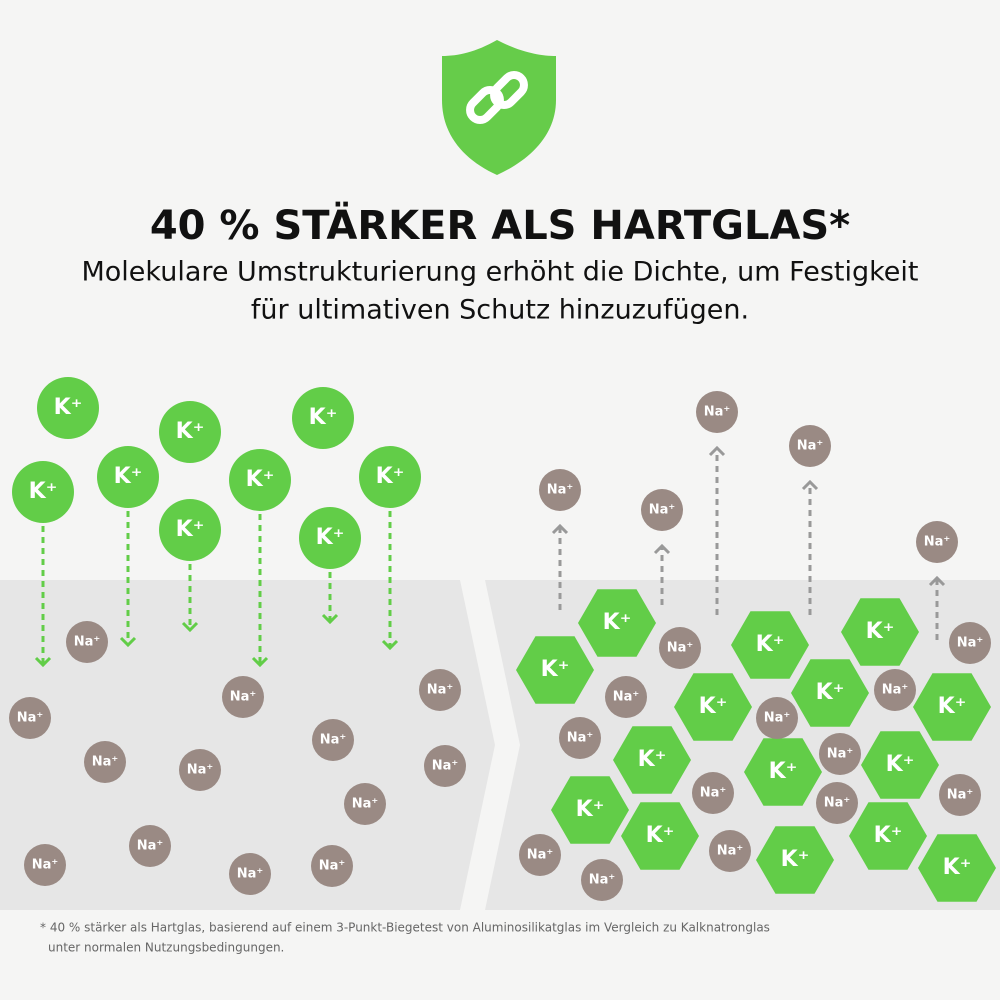 The height and width of the screenshot is (1000, 1000). I want to click on shield-icon, so click(499, 107).